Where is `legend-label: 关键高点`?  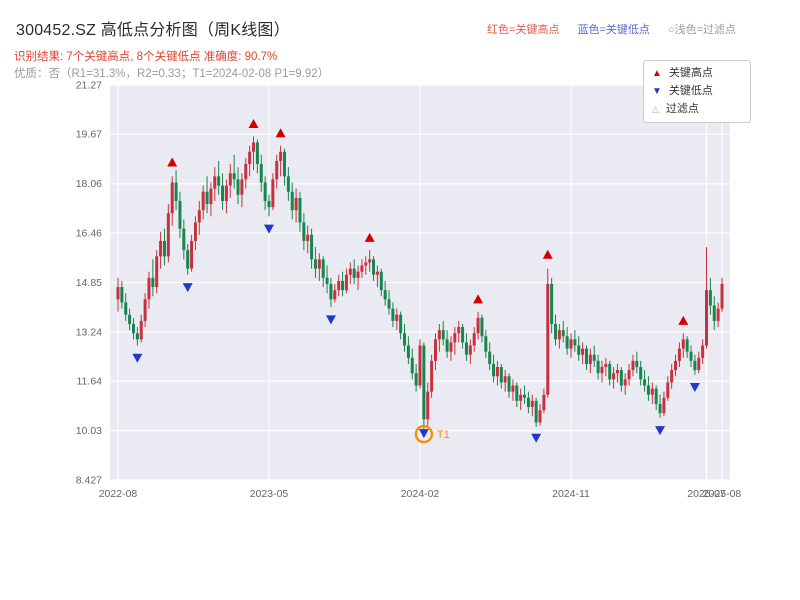 legend-label: 关键高点 is located at coordinates (690, 73).